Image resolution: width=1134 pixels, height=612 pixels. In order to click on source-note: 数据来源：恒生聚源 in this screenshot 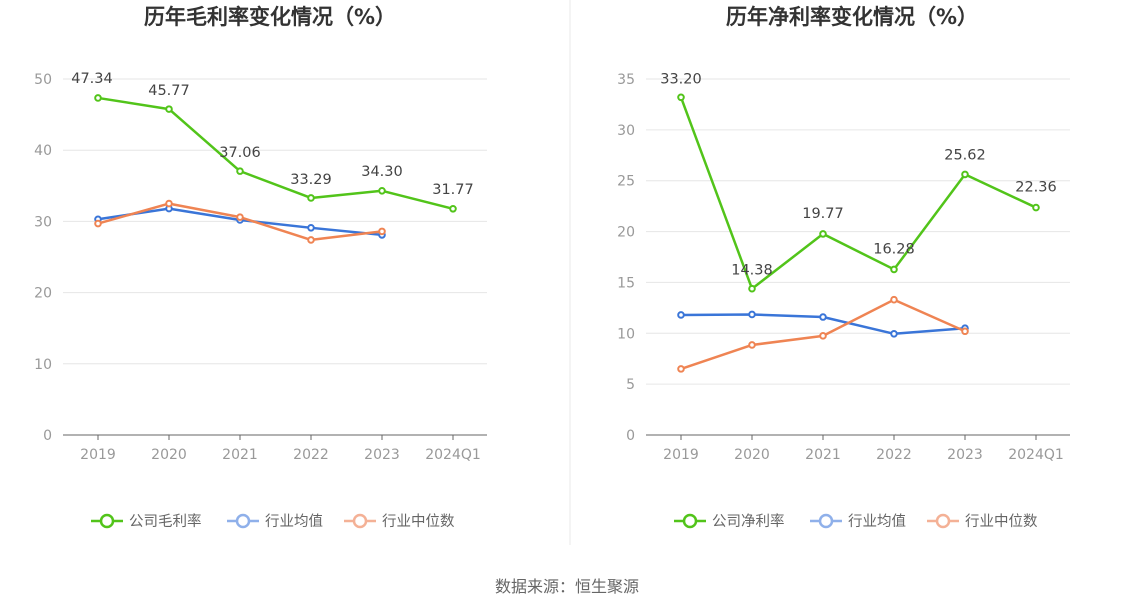, I will do `click(566, 586)`.